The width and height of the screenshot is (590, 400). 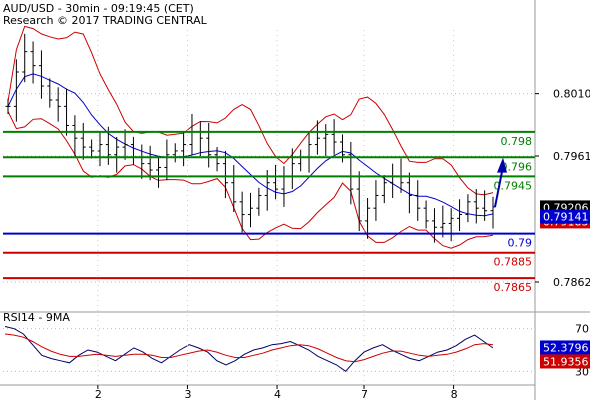 I want to click on rsi-ticks: 70 30, so click(x=582, y=351).